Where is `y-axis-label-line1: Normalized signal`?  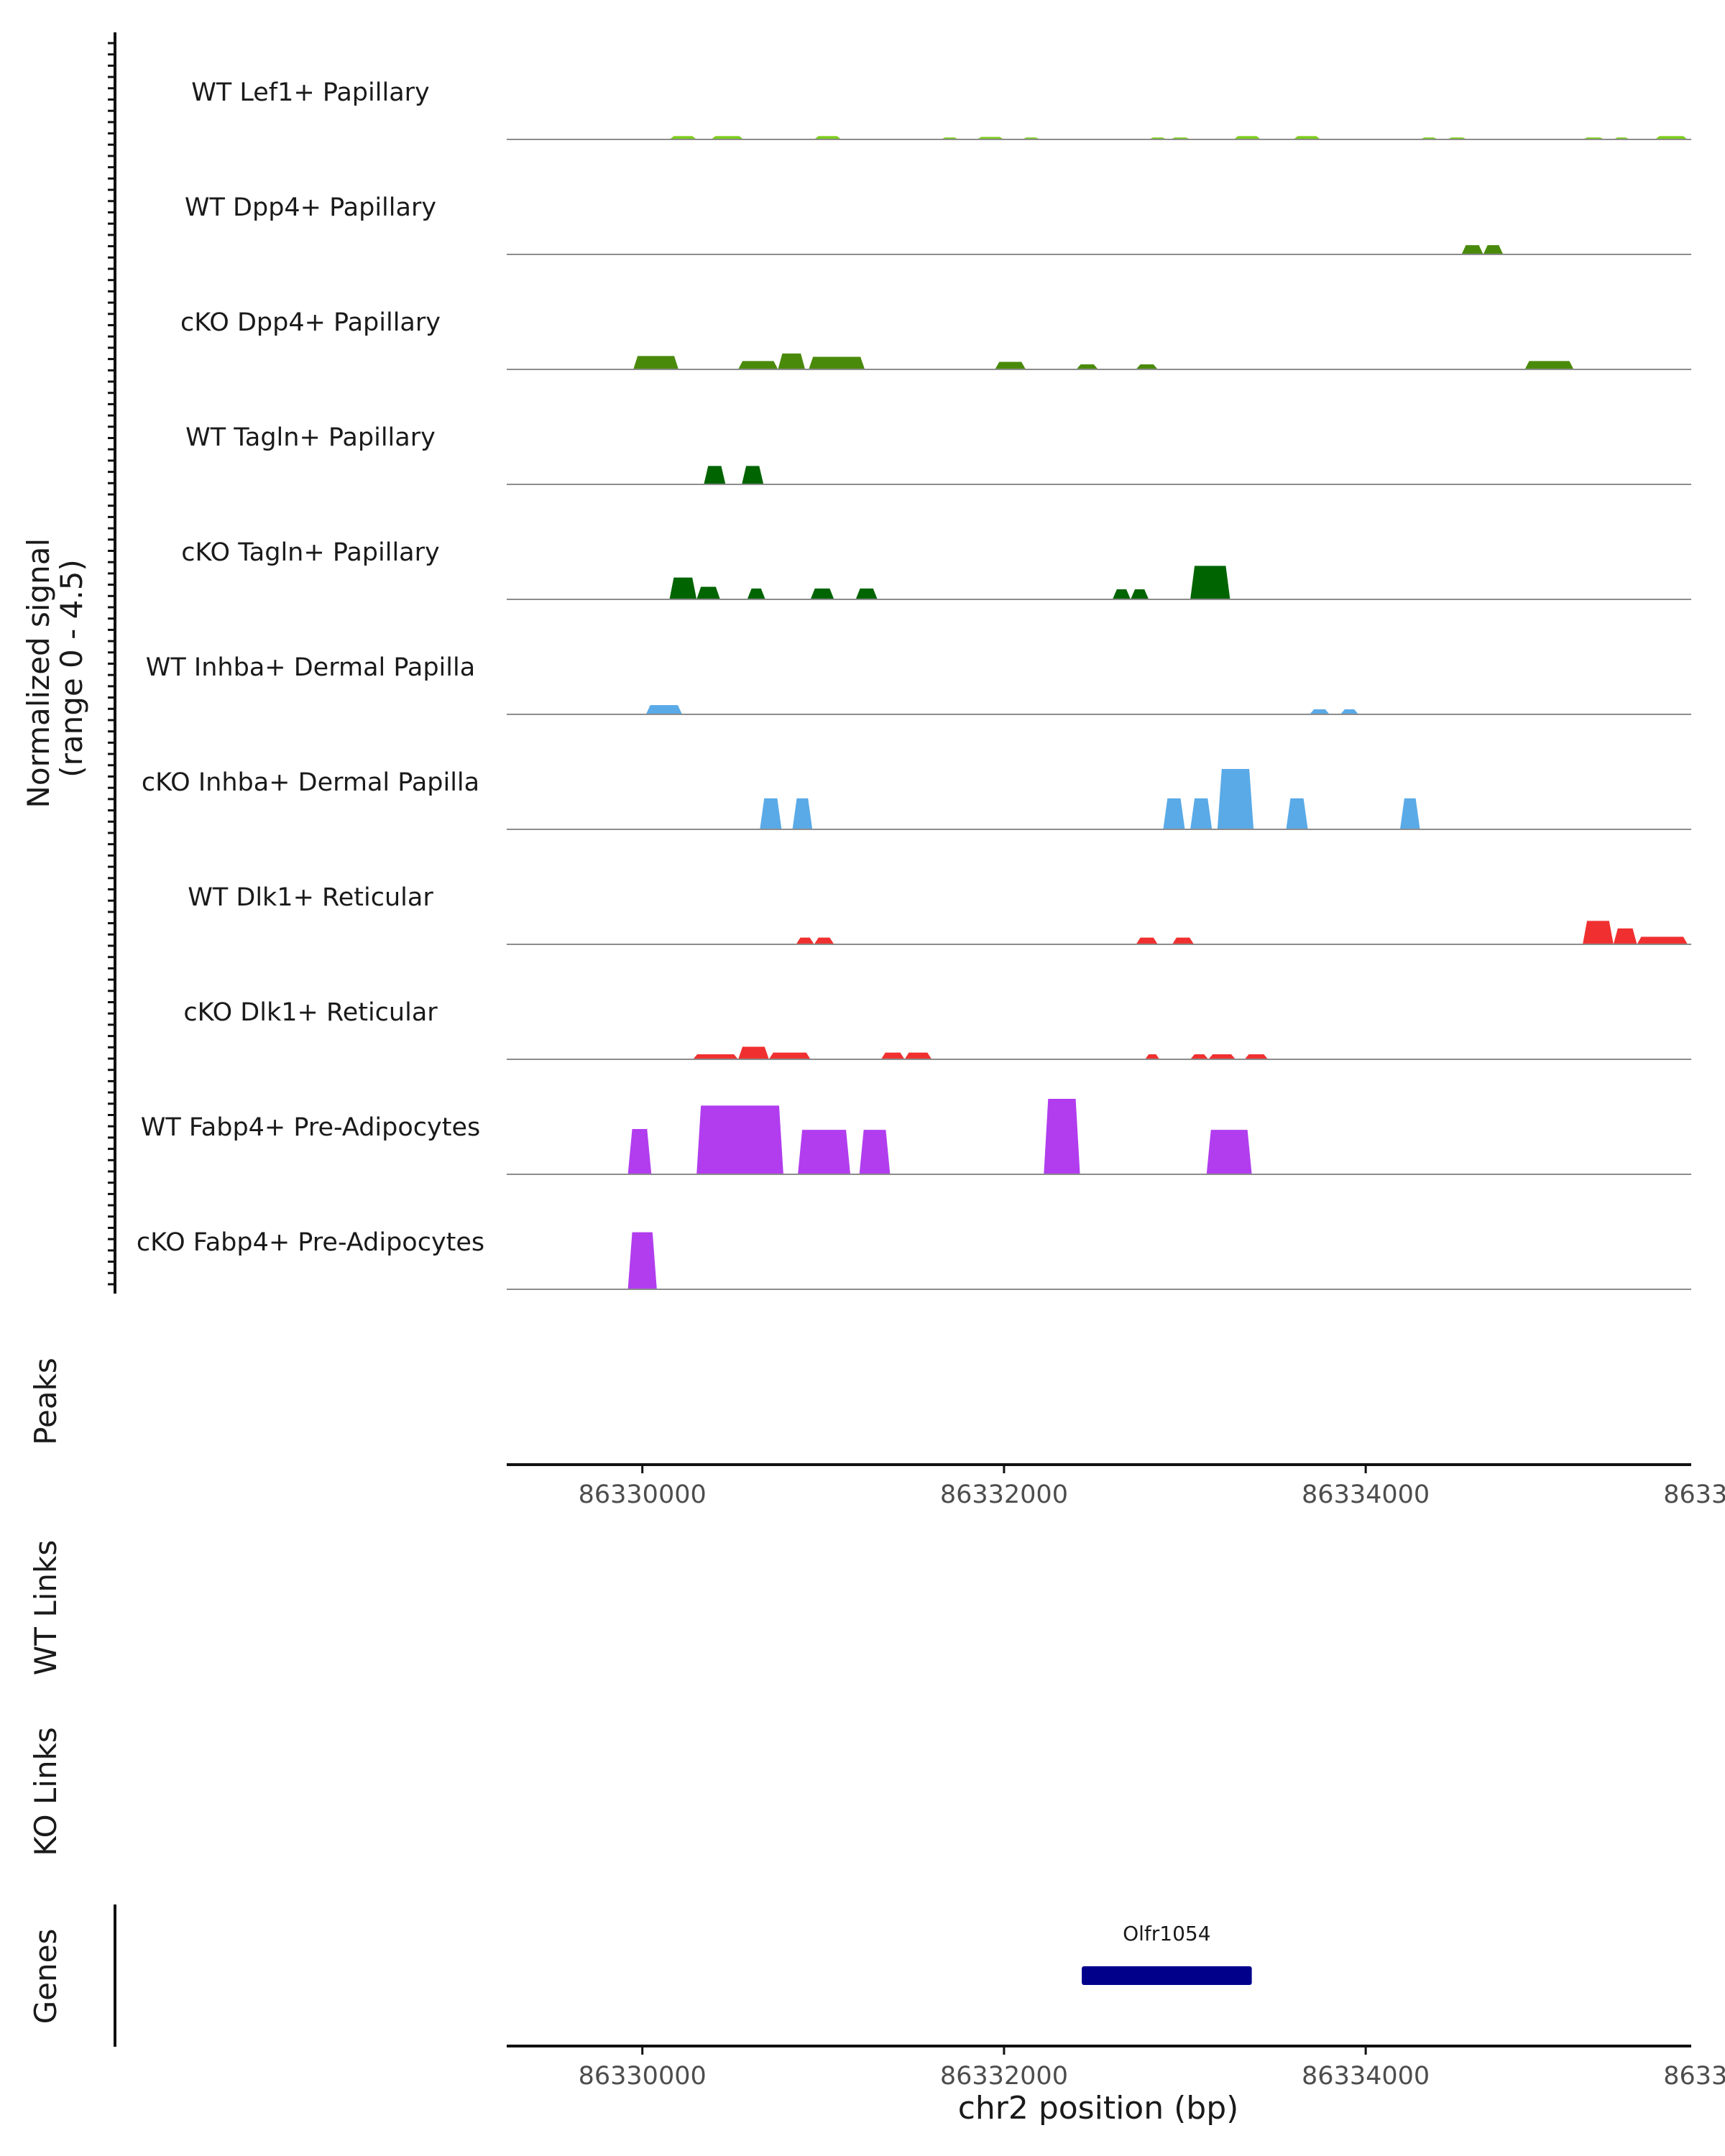 y-axis-label-line1: Normalized signal is located at coordinates (38, 673).